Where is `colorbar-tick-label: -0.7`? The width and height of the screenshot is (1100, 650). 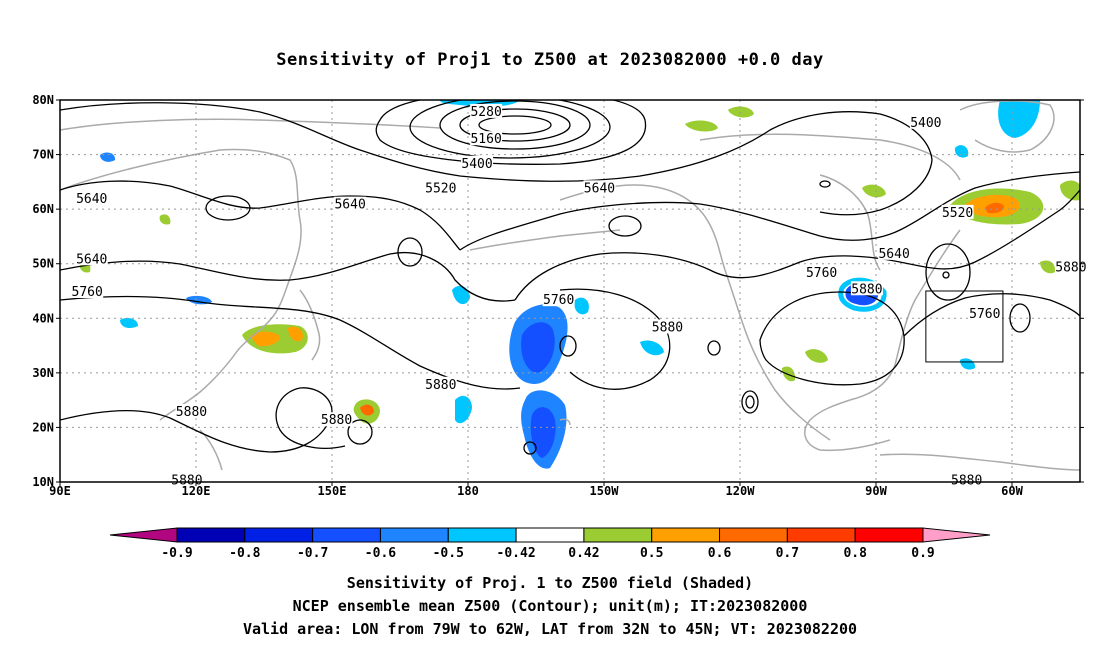 colorbar-tick-label: -0.7 is located at coordinates (312, 553).